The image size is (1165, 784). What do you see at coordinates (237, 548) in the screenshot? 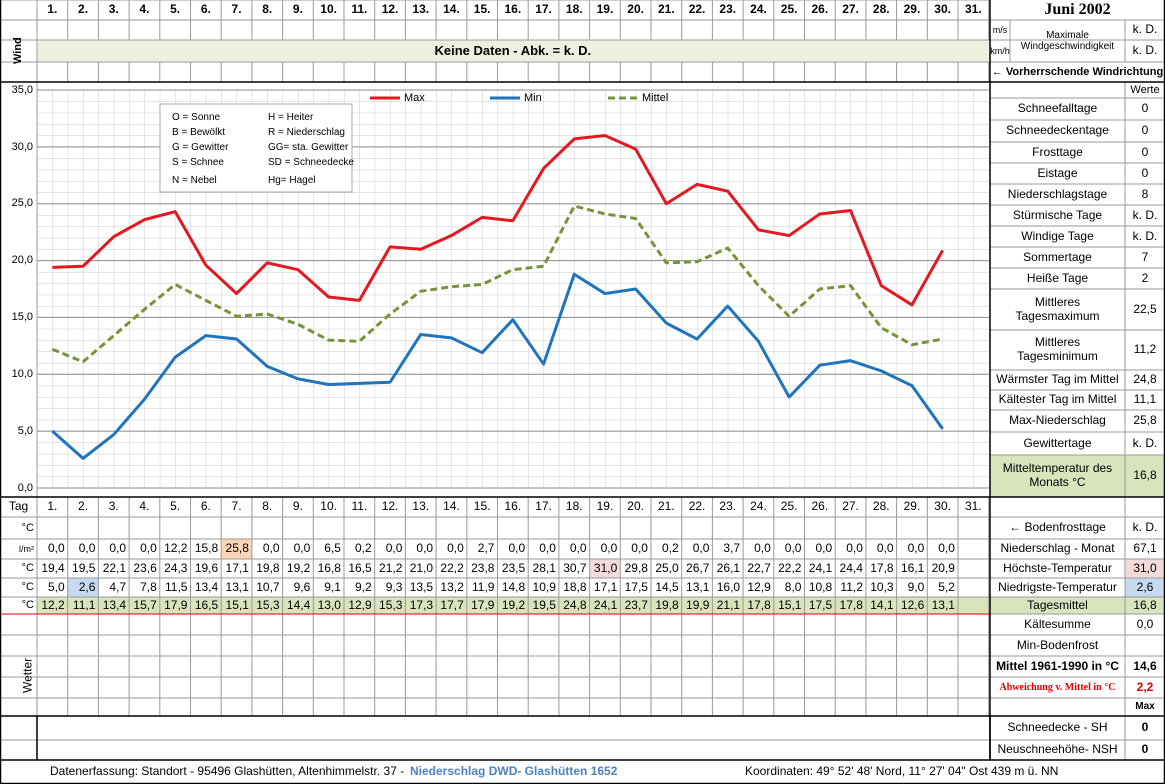
I see `precipitation-value: 25,8` at bounding box center [237, 548].